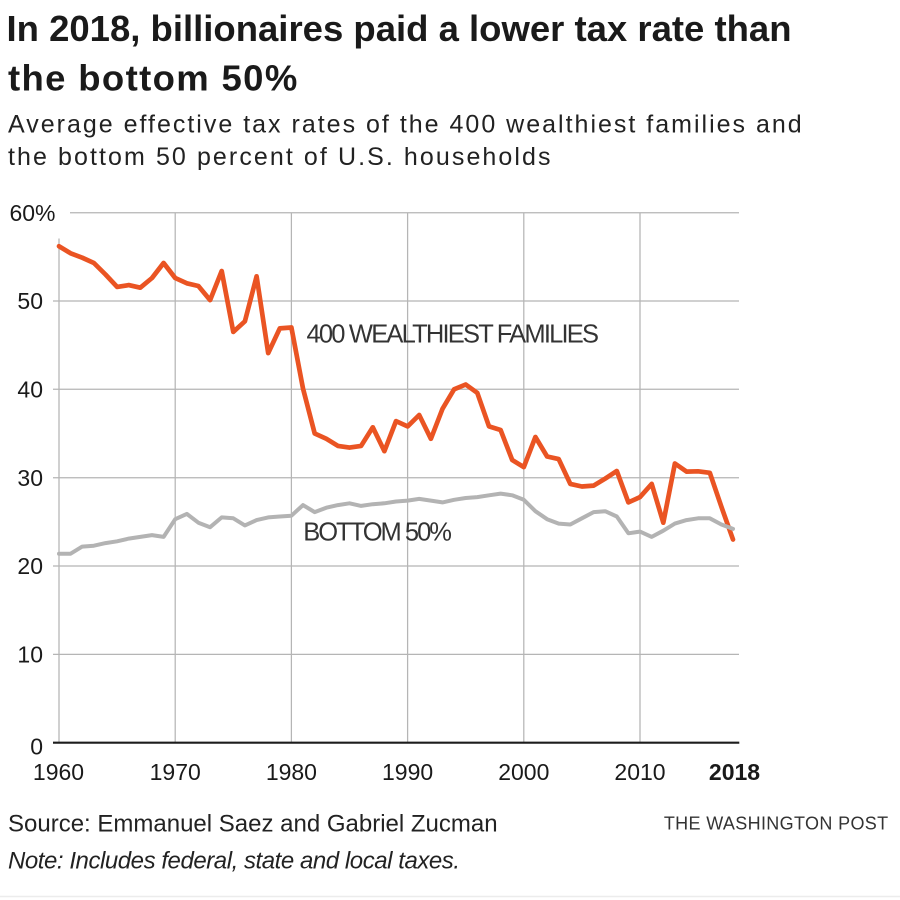 The width and height of the screenshot is (900, 900). Describe the element at coordinates (291, 772) in the screenshot. I see `svg-text: 1980` at that location.